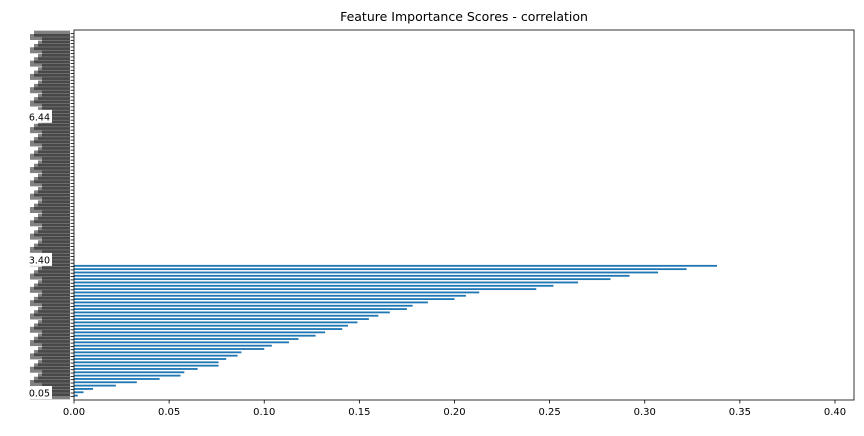  Describe the element at coordinates (454, 409) in the screenshot. I see `x-ticks-group: 0.00 0.05 0.10 0.15 0.20 0.25 0.30 0.35 0.40` at that location.